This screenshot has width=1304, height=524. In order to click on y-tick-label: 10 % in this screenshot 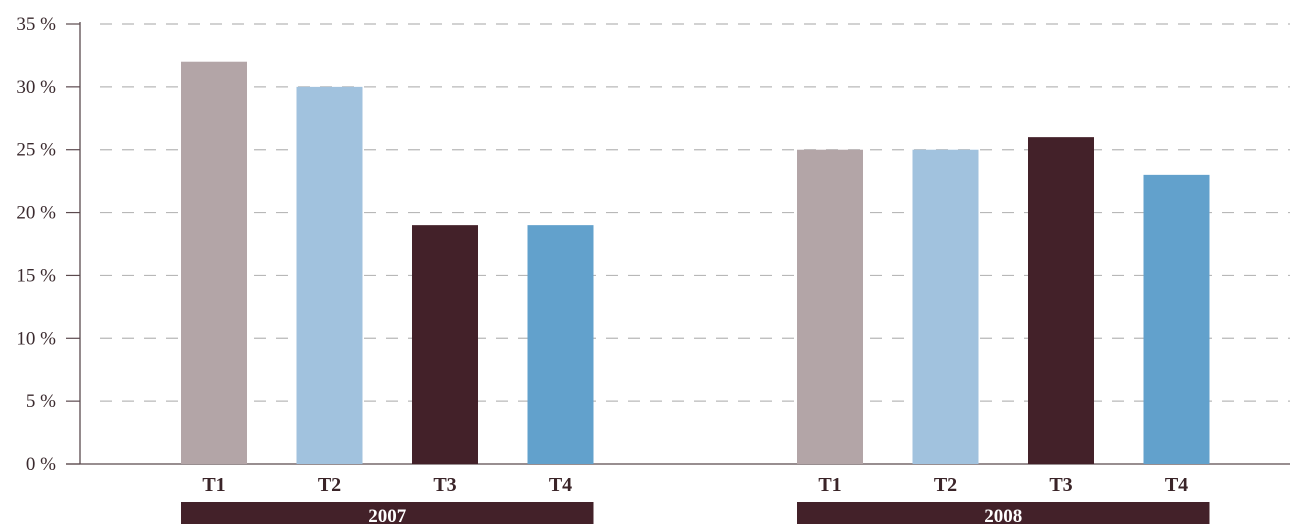, I will do `click(36, 338)`.